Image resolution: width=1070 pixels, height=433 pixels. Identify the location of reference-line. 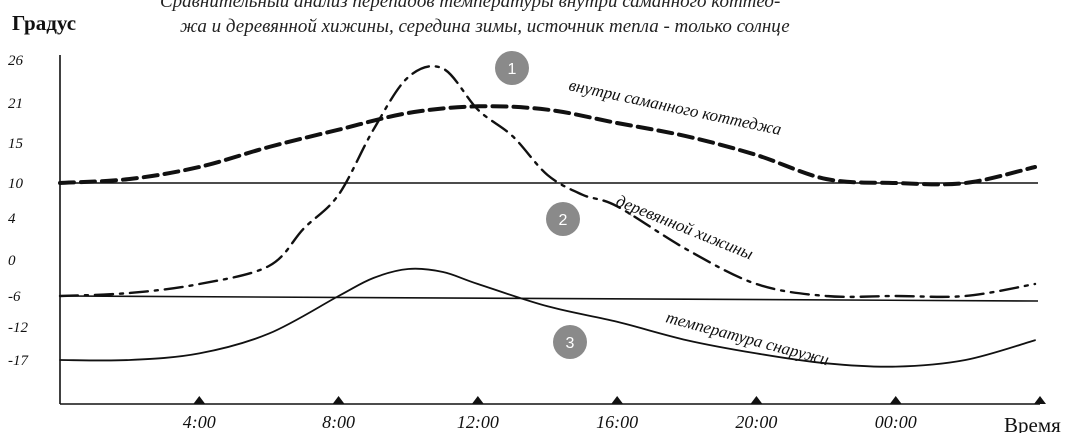
(549, 298).